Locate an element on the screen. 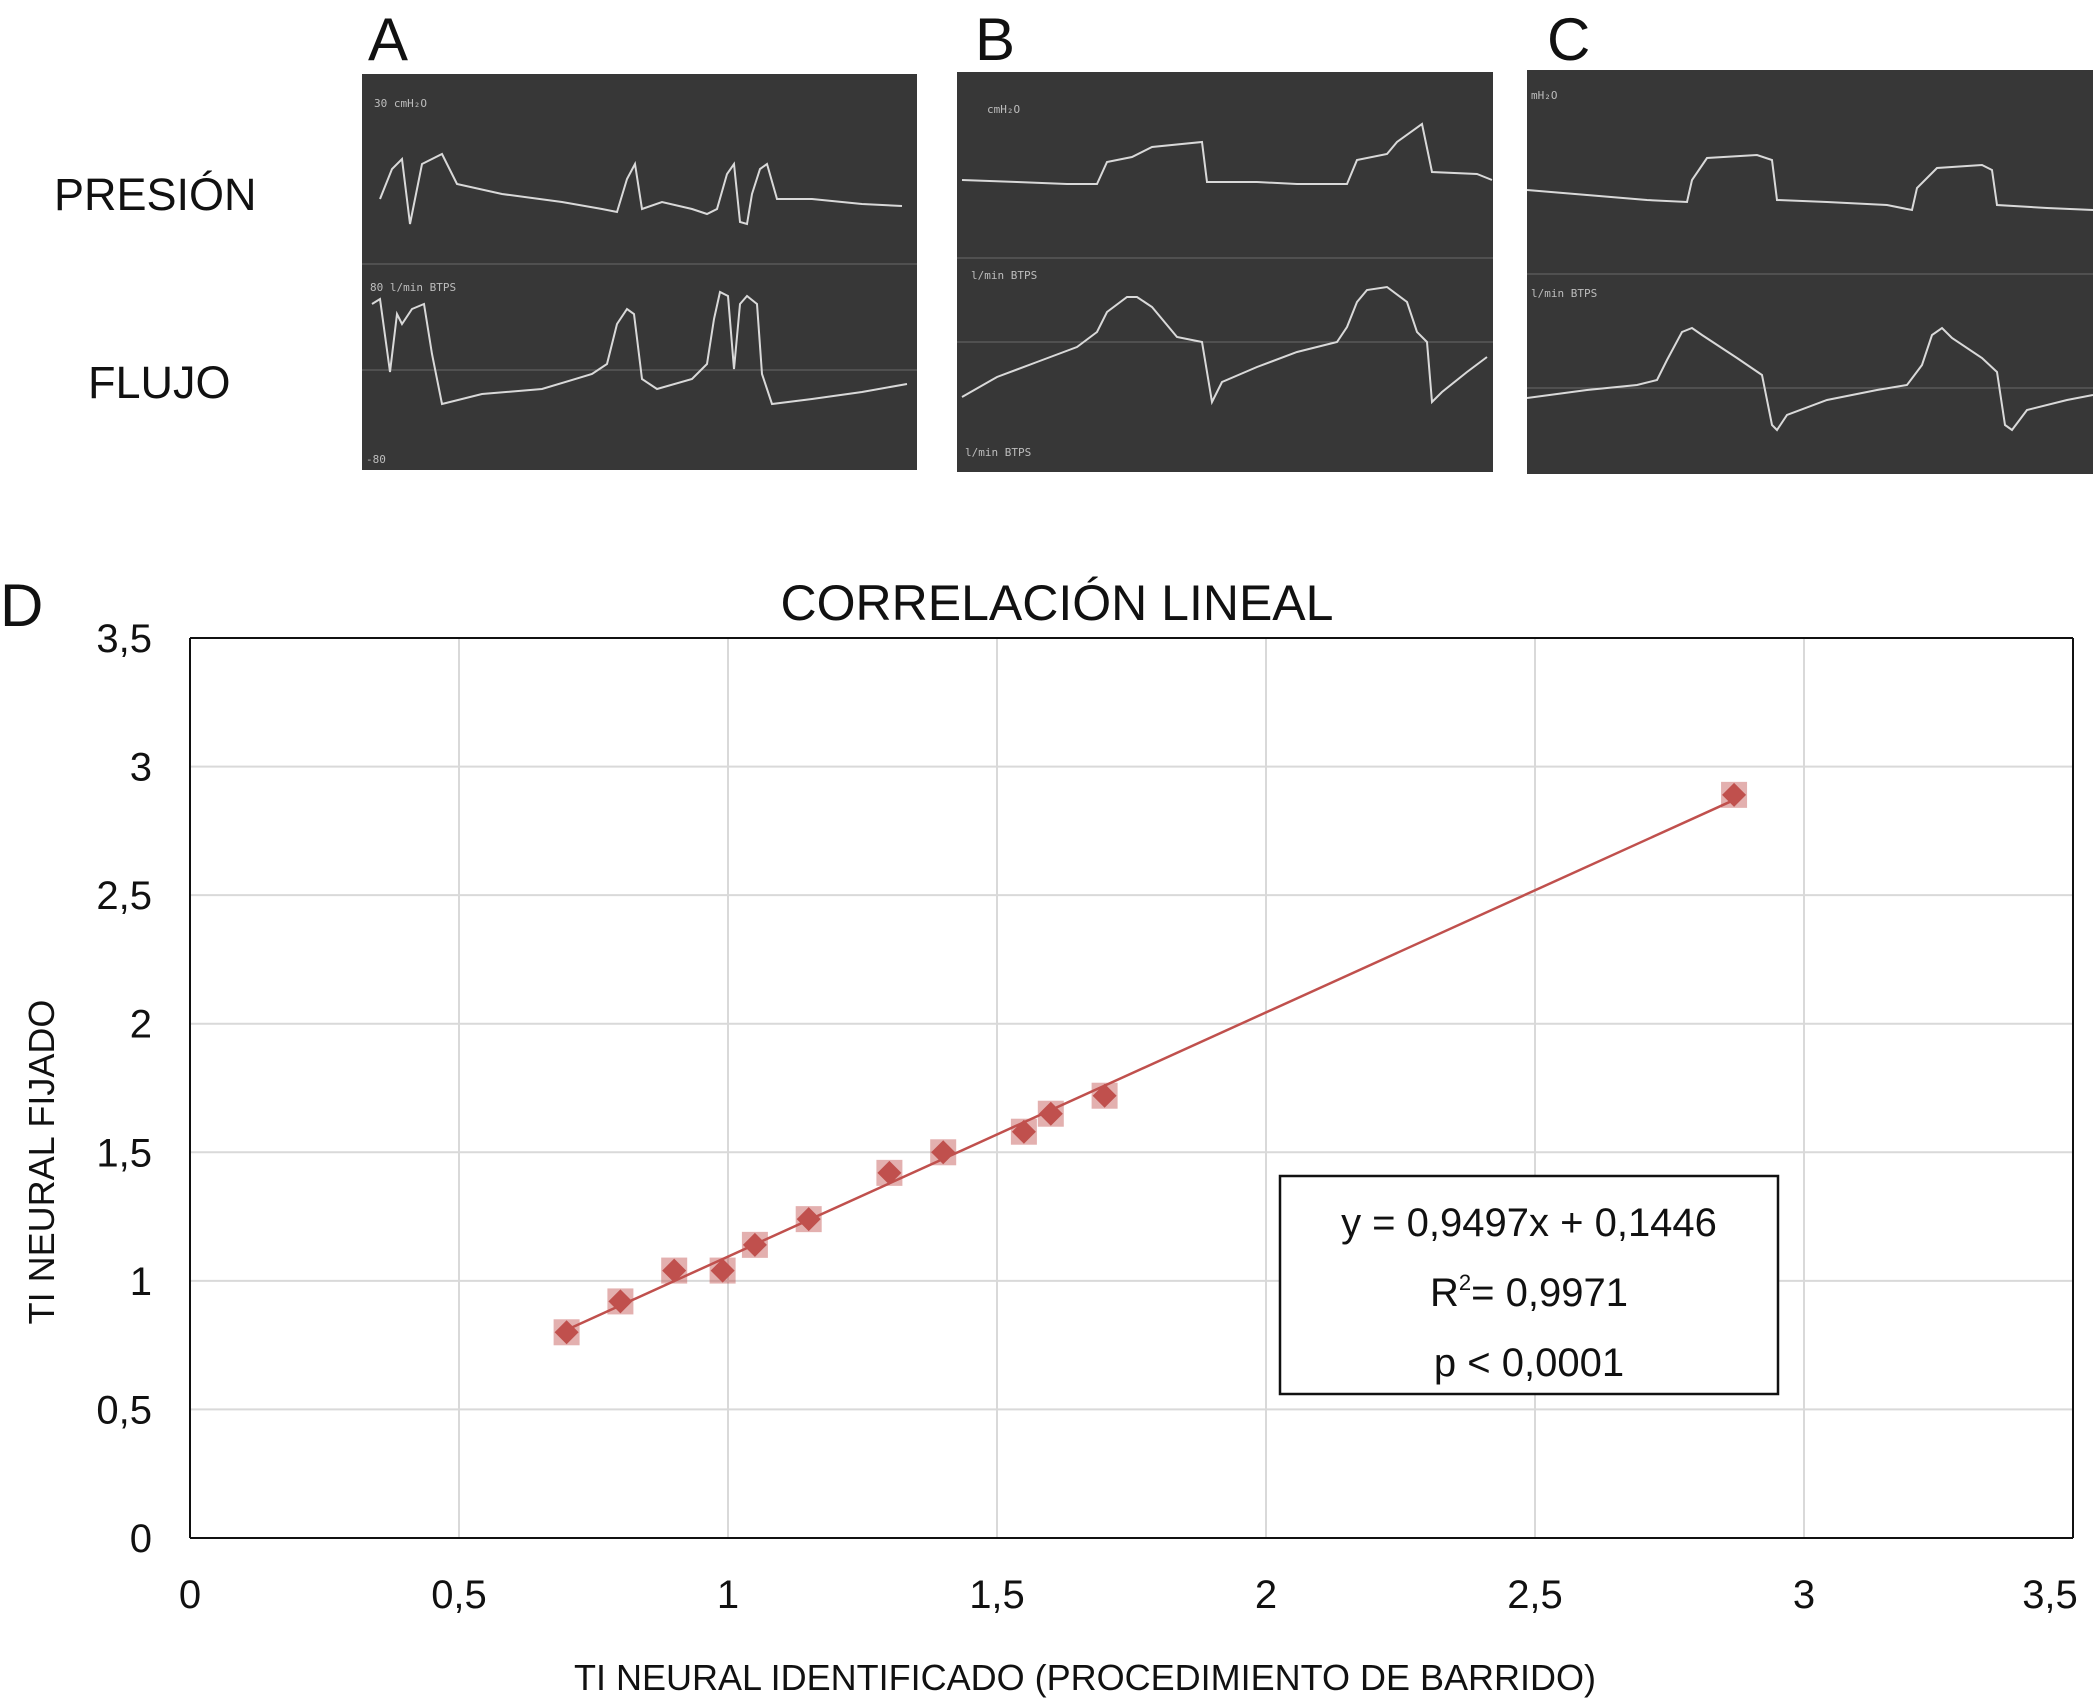 The width and height of the screenshot is (2093, 1706). screen-a-pressure-scale: 30 cmH₂O is located at coordinates (400, 103).